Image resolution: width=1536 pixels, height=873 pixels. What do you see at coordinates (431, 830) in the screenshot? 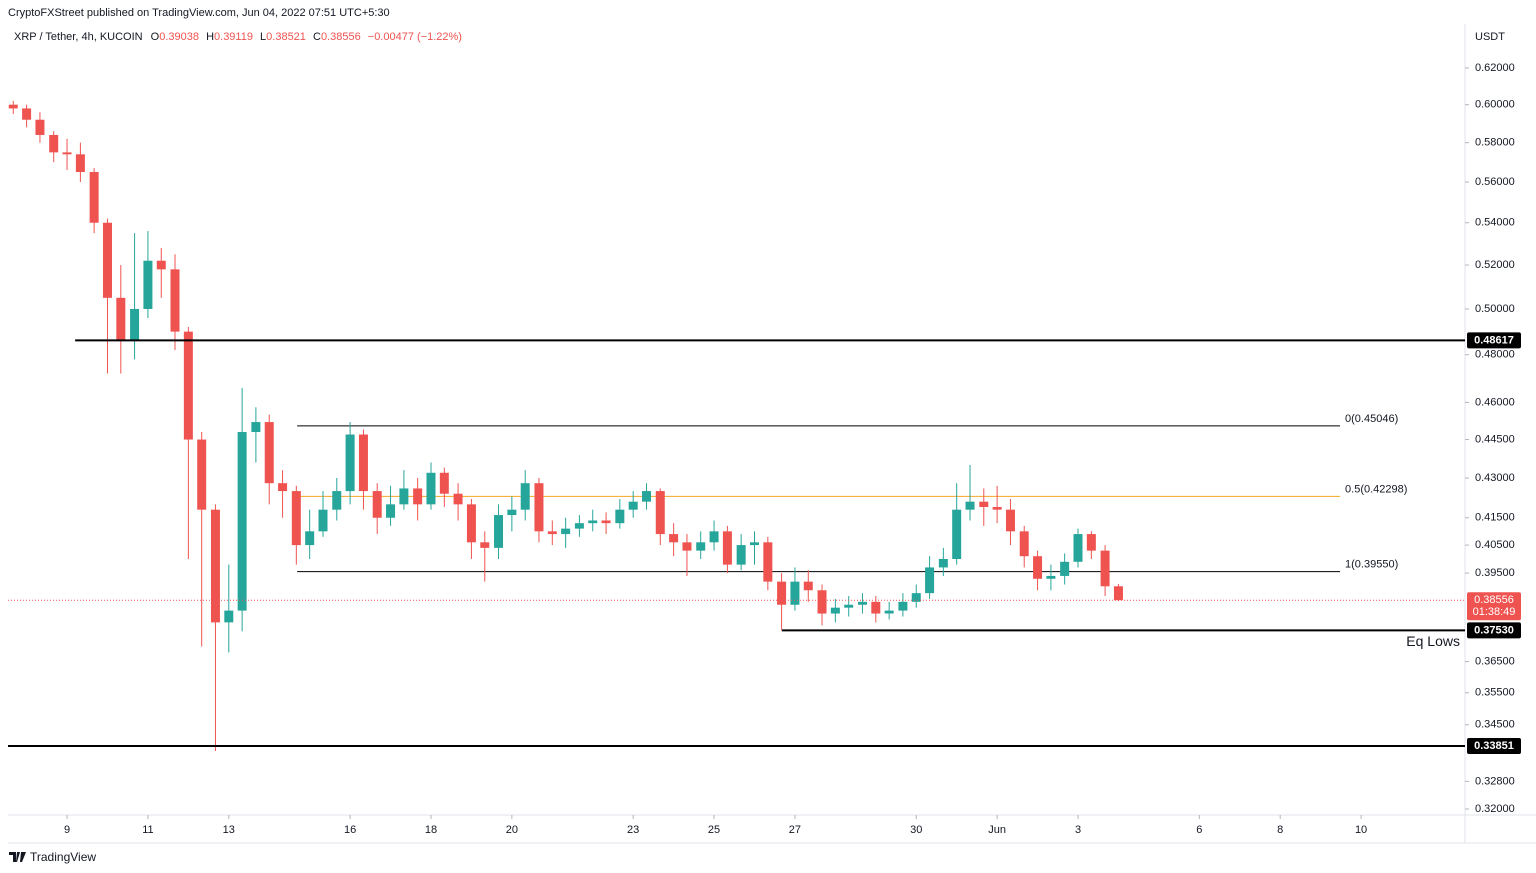
I see `x-tick-label: 18` at bounding box center [431, 830].